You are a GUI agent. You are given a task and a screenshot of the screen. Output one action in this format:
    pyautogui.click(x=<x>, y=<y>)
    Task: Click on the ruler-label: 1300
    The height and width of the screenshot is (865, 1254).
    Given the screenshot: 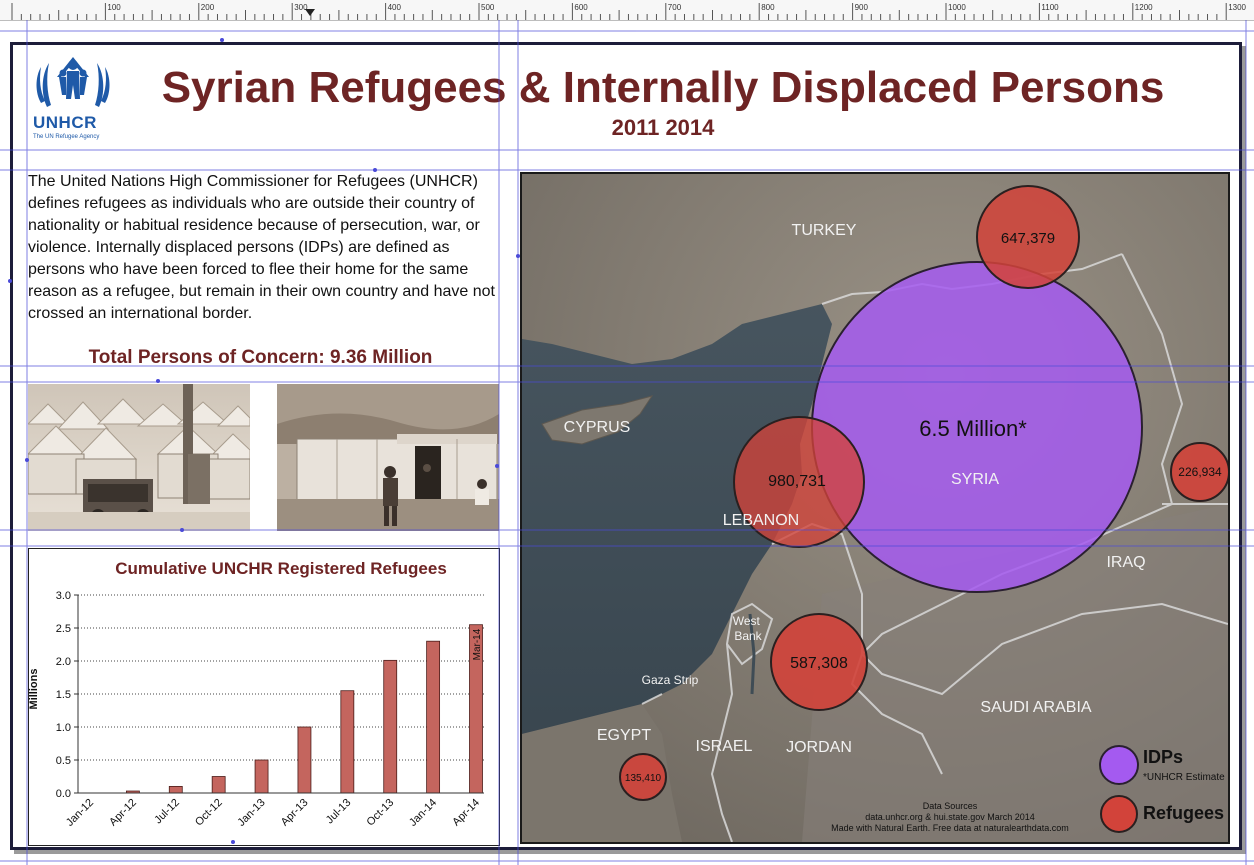 What is the action you would take?
    pyautogui.click(x=1237, y=7)
    